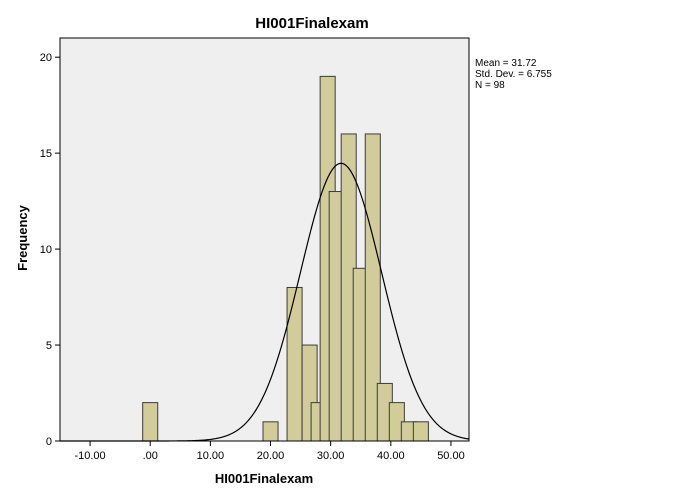  I want to click on x-ticks-layer: -10.00 .00 10.00 20.00 30.00 40.00 50.00, so click(269, 451).